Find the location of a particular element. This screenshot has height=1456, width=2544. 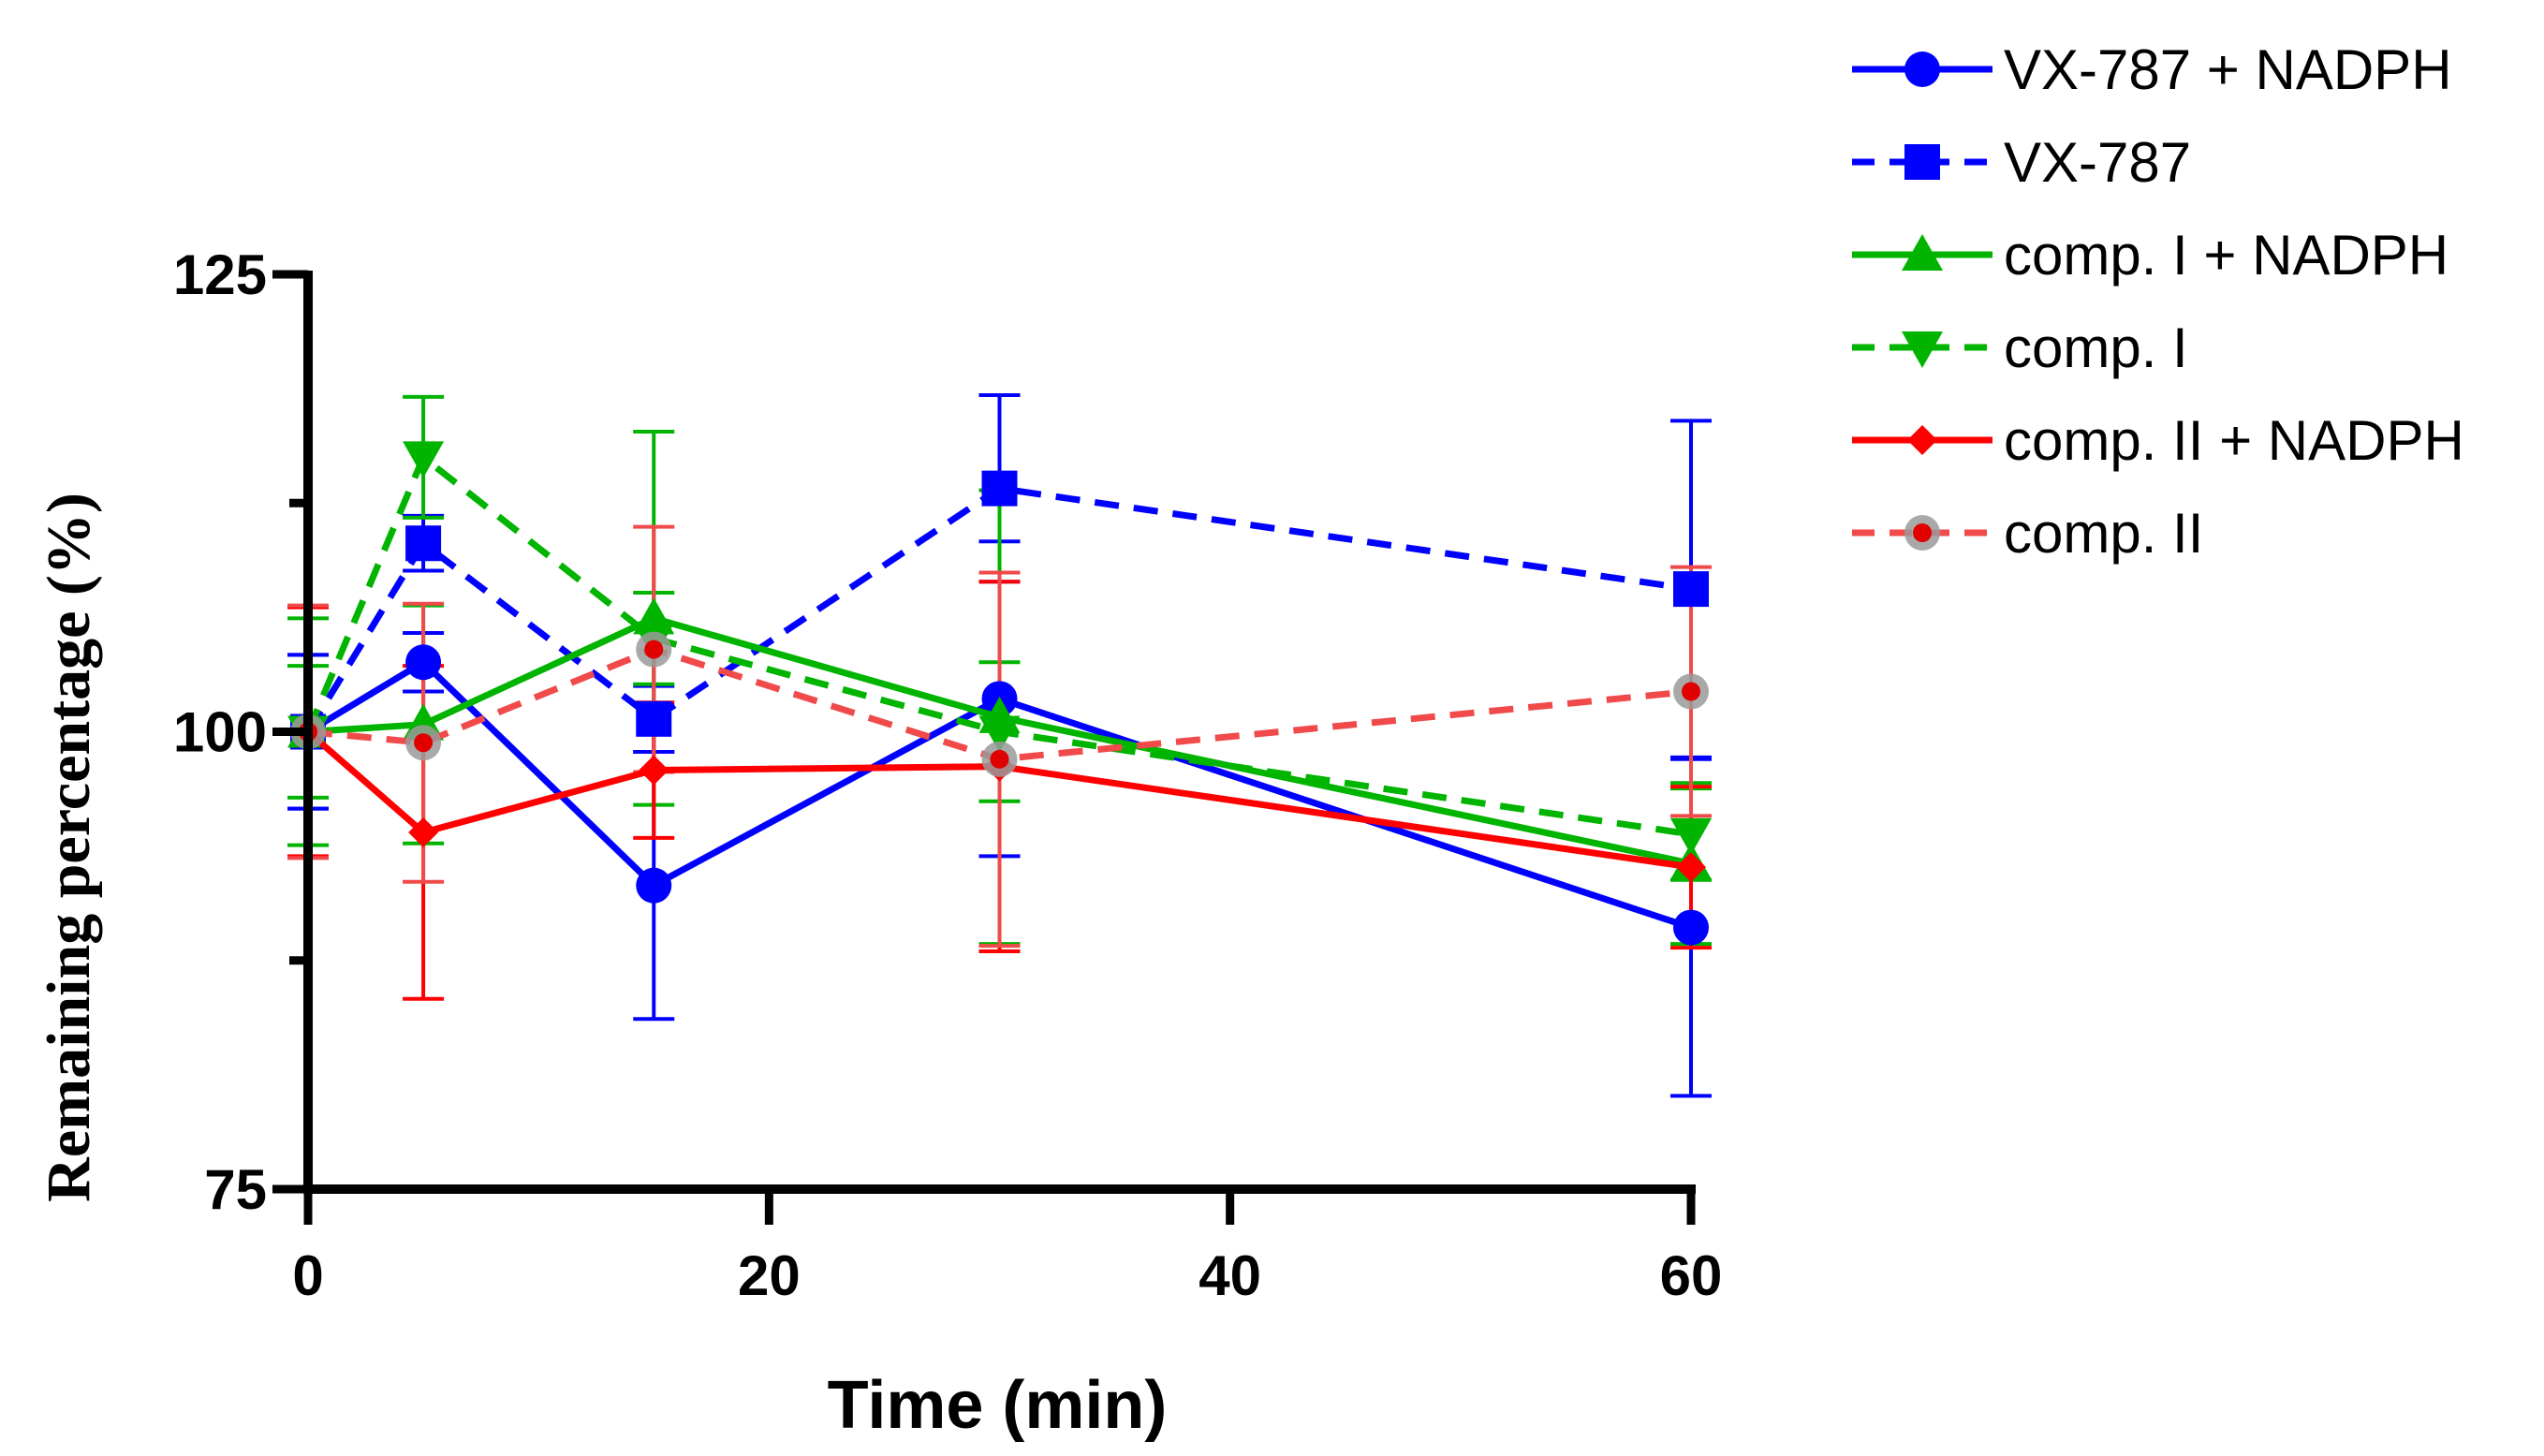

series-line is located at coordinates (999, 610).